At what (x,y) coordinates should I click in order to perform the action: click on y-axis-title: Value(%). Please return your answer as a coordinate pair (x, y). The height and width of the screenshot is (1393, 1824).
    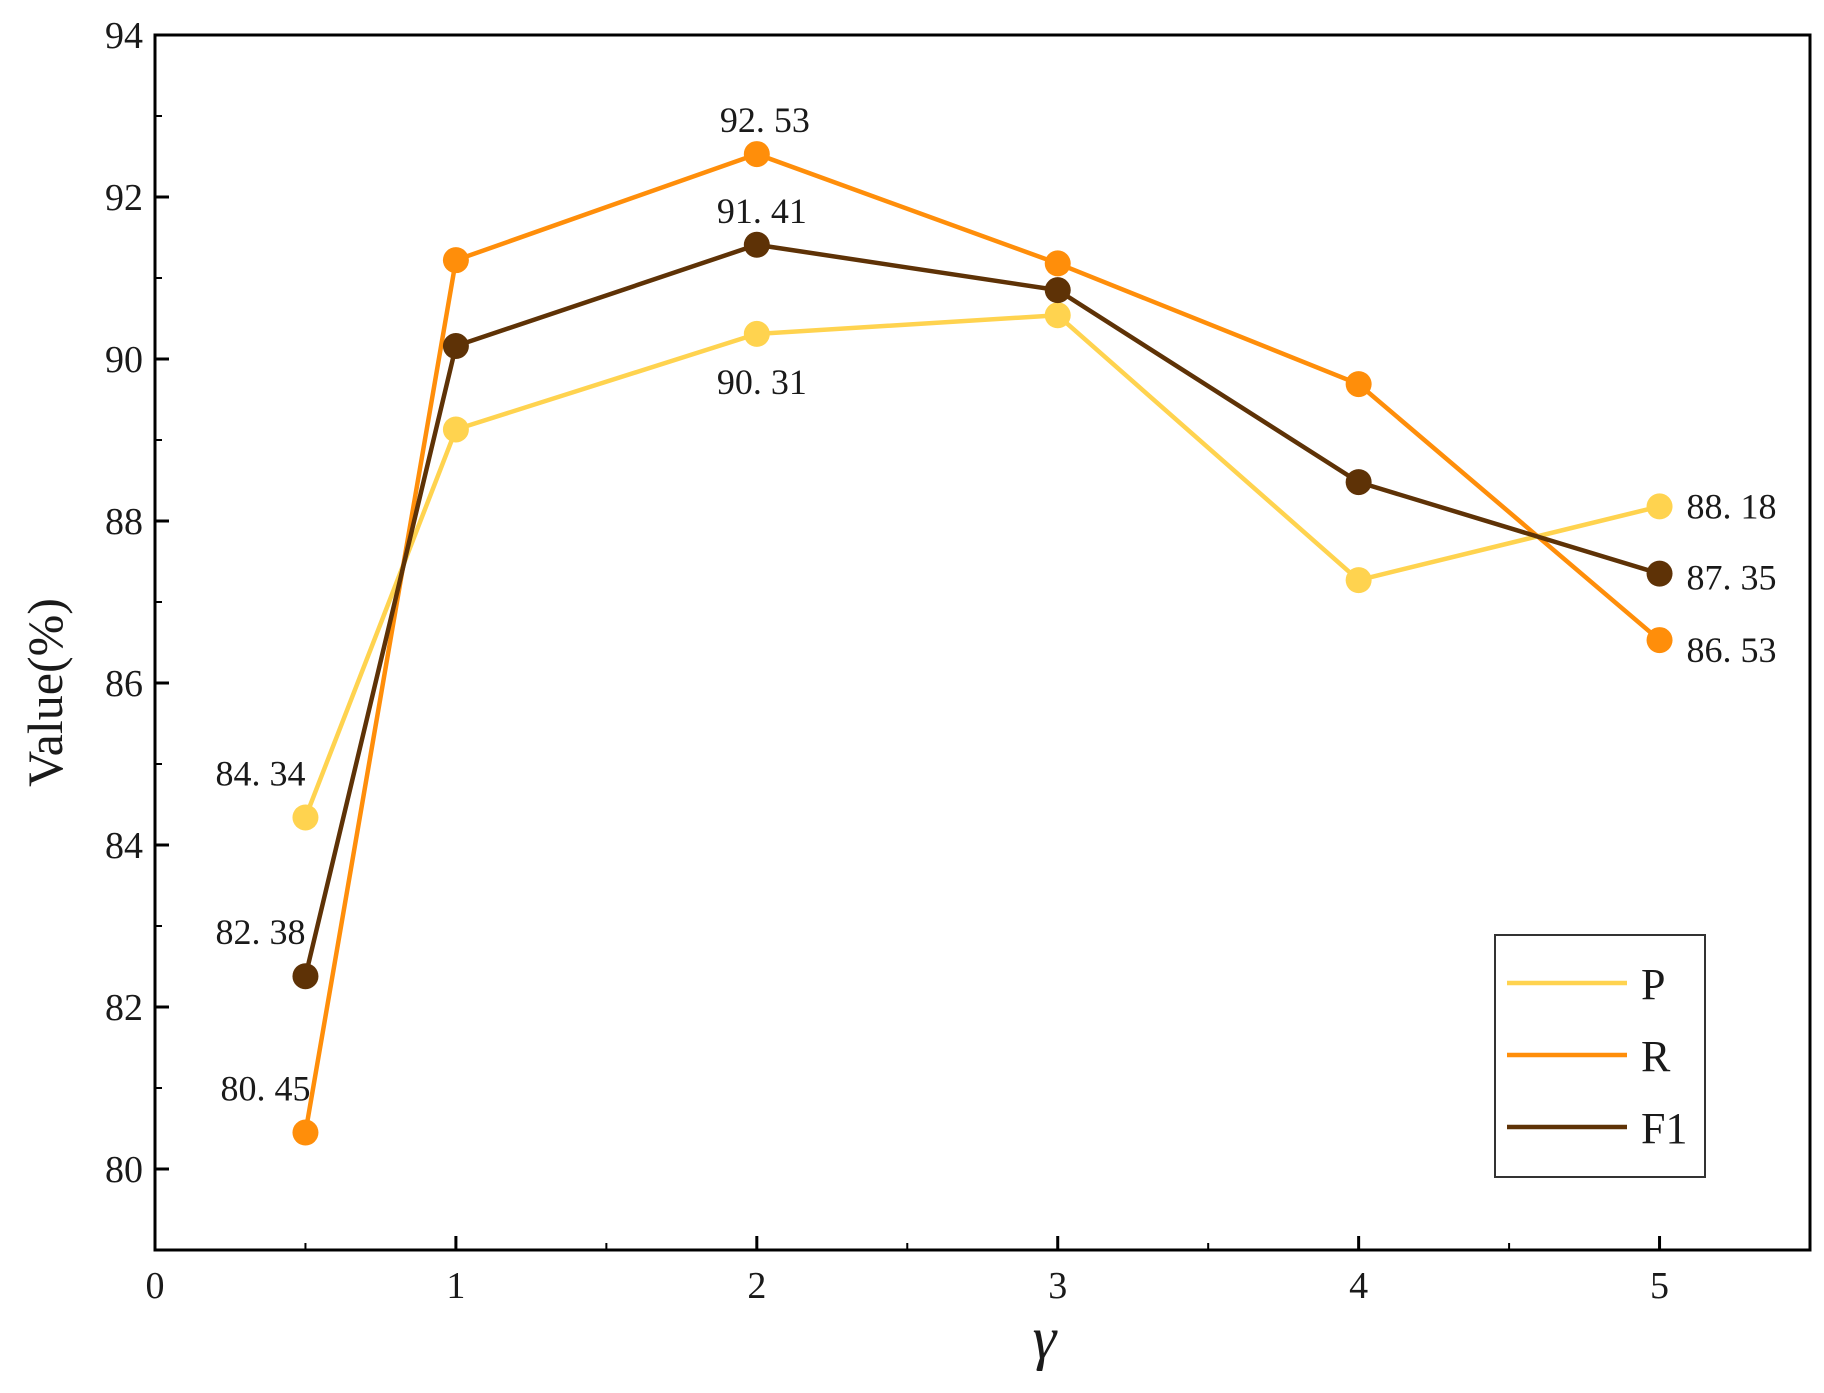
    Looking at the image, I should click on (45, 692).